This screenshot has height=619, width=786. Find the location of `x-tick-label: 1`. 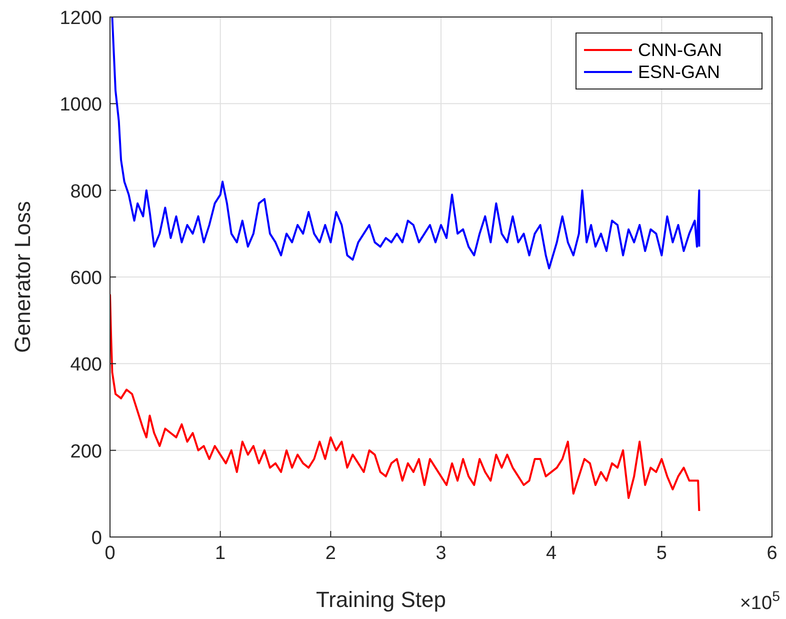

x-tick-label: 1 is located at coordinates (220, 553).